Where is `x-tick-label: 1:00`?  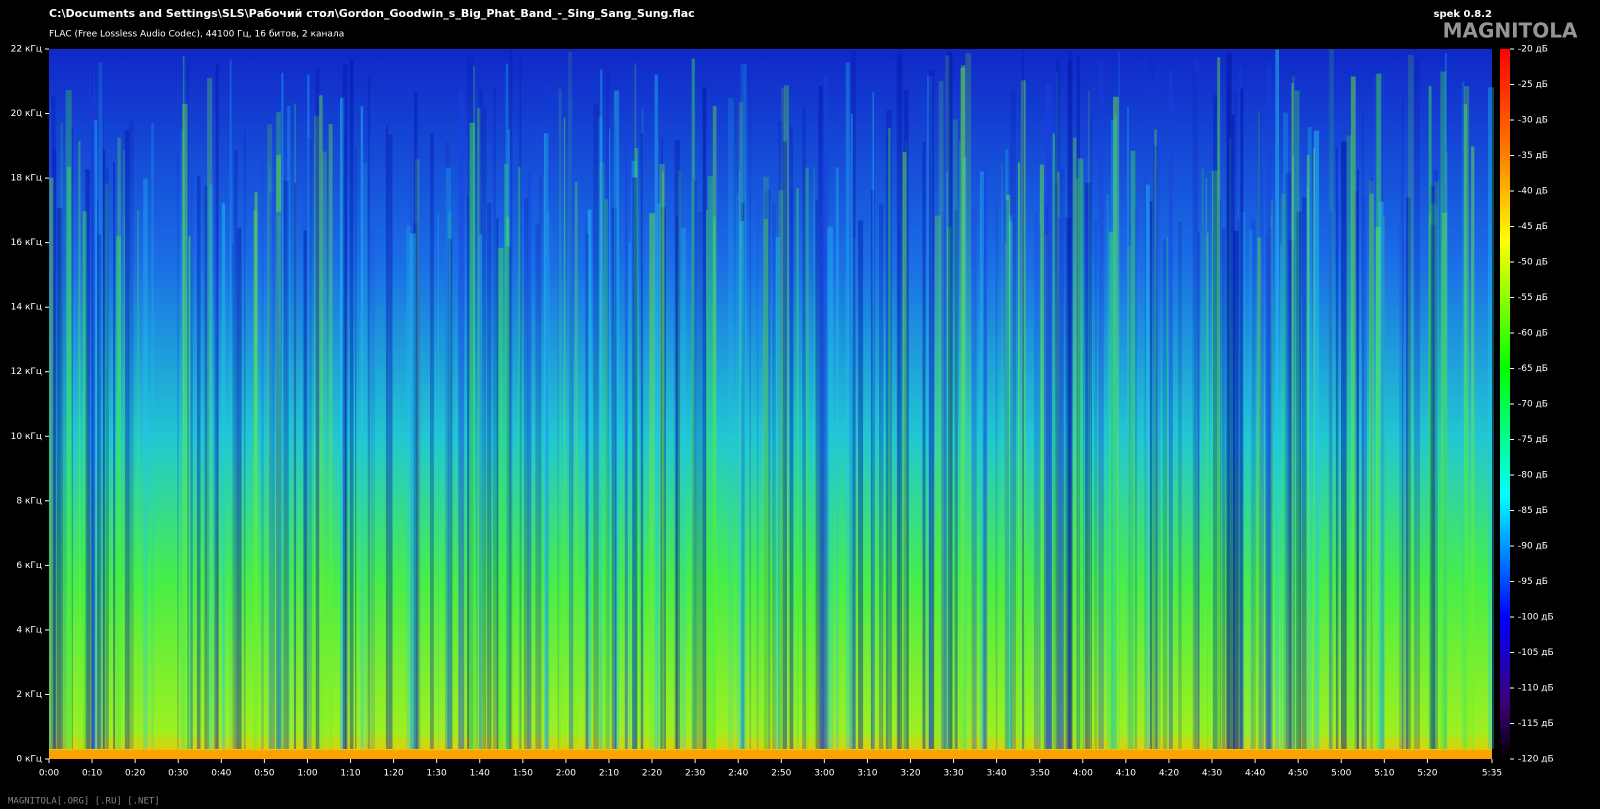 x-tick-label: 1:00 is located at coordinates (307, 774).